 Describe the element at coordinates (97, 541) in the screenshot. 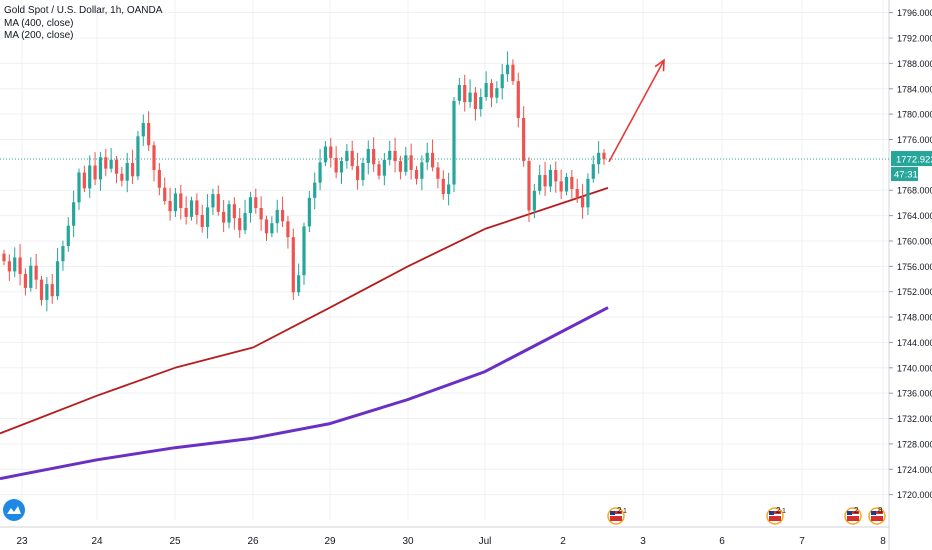

I see `x-tick-label: 24` at that location.